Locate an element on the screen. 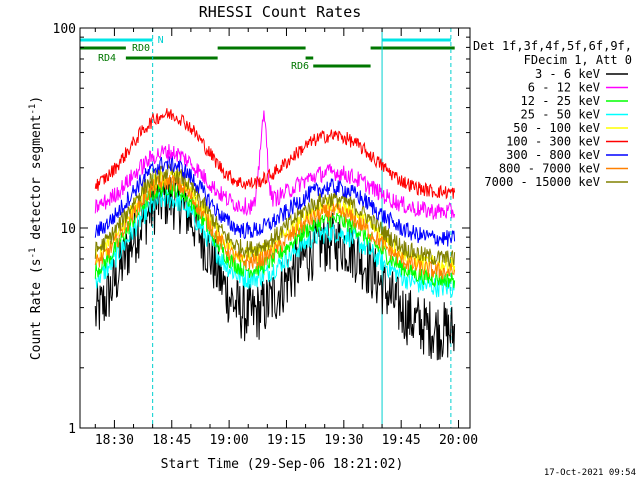  y-axis-label-mid: detector segment is located at coordinates (36, 181).